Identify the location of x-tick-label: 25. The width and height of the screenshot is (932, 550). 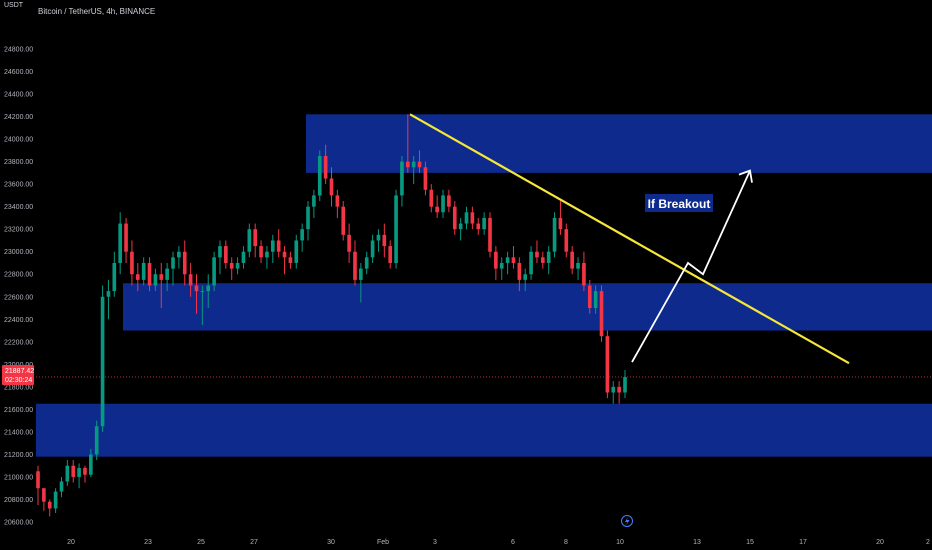
(201, 542).